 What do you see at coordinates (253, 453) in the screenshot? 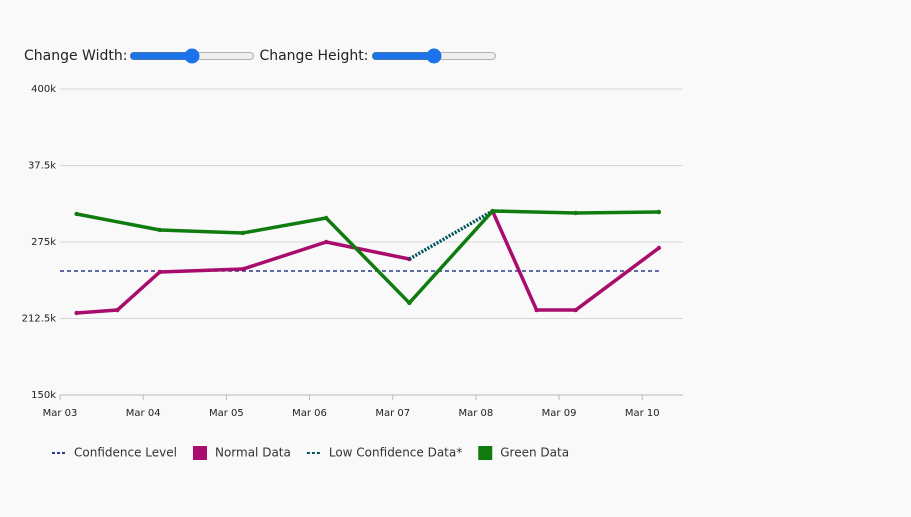
I see `legend-label: Normal Data` at bounding box center [253, 453].